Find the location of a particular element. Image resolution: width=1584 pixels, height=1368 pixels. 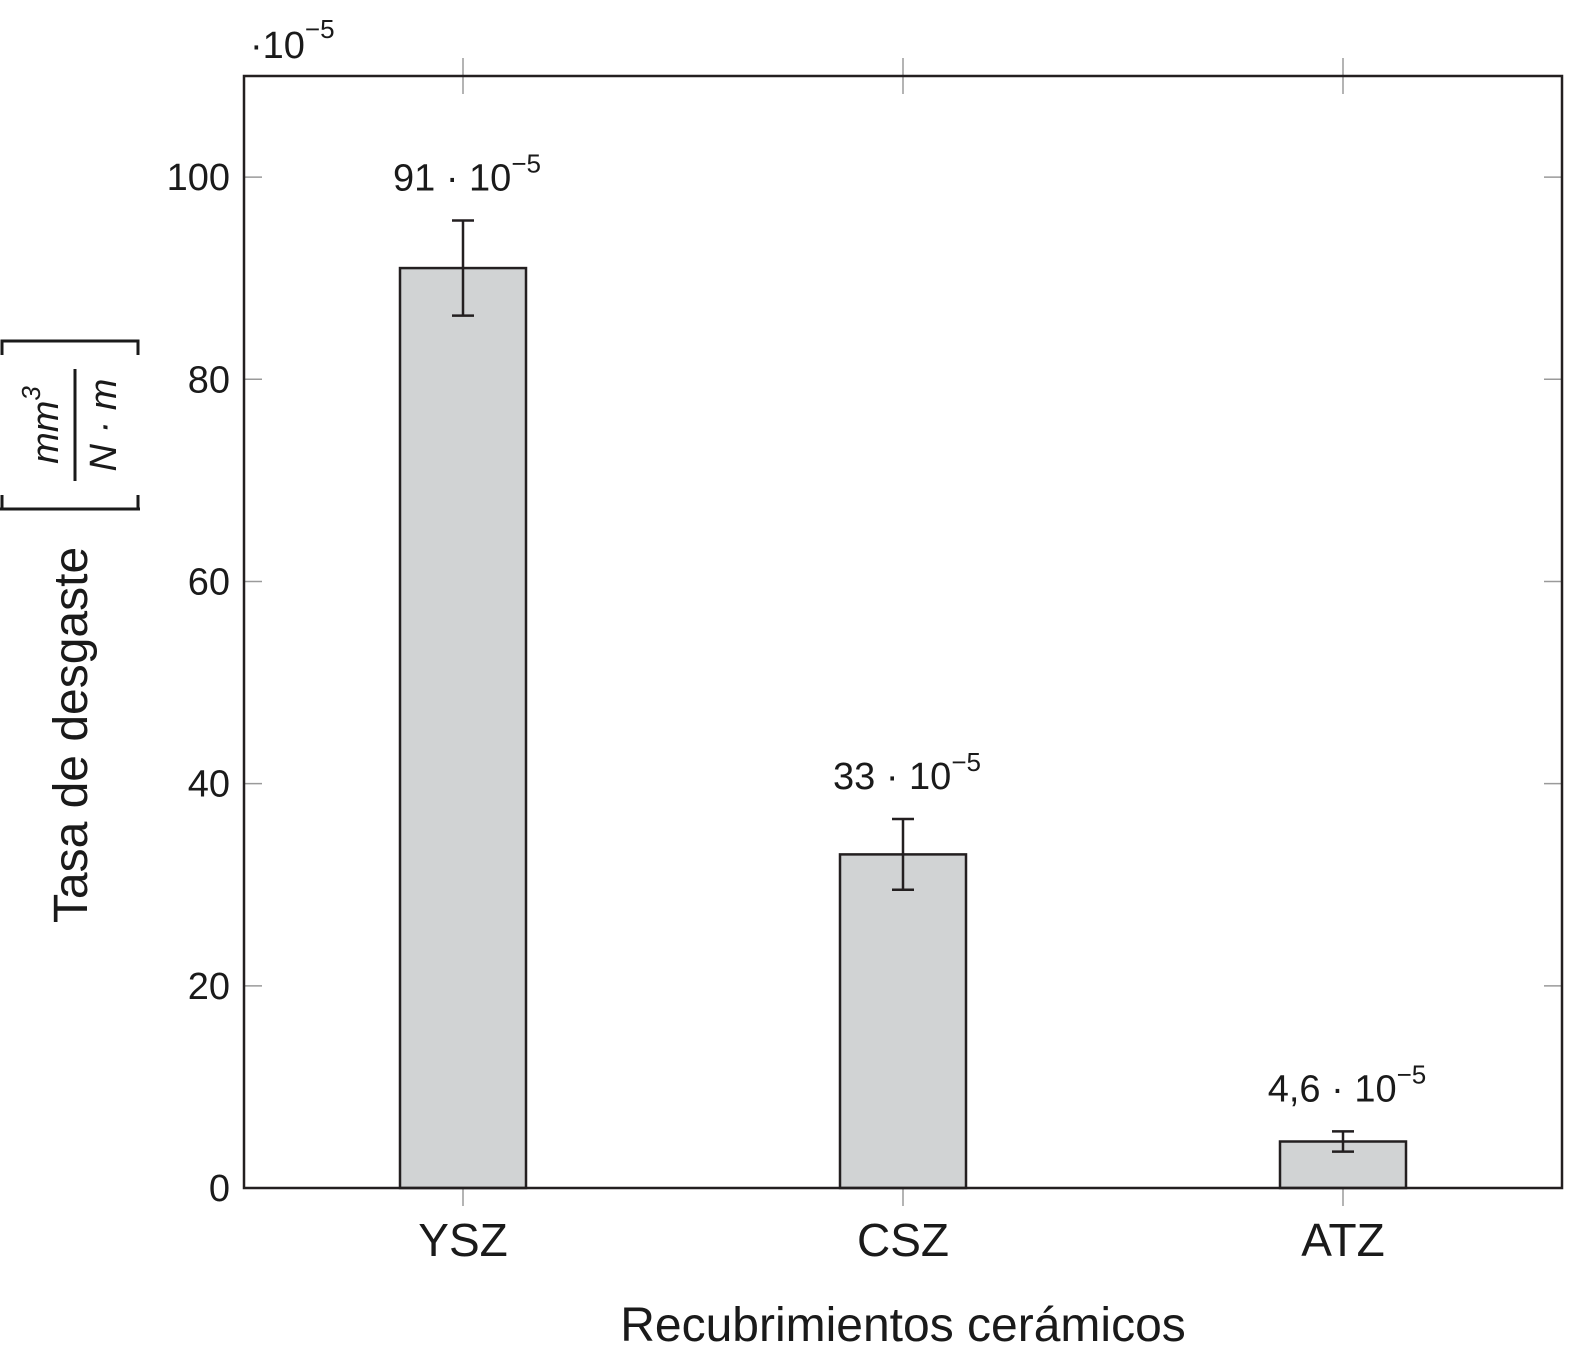

scale-factor-exponent: −5 is located at coordinates (320, 29).